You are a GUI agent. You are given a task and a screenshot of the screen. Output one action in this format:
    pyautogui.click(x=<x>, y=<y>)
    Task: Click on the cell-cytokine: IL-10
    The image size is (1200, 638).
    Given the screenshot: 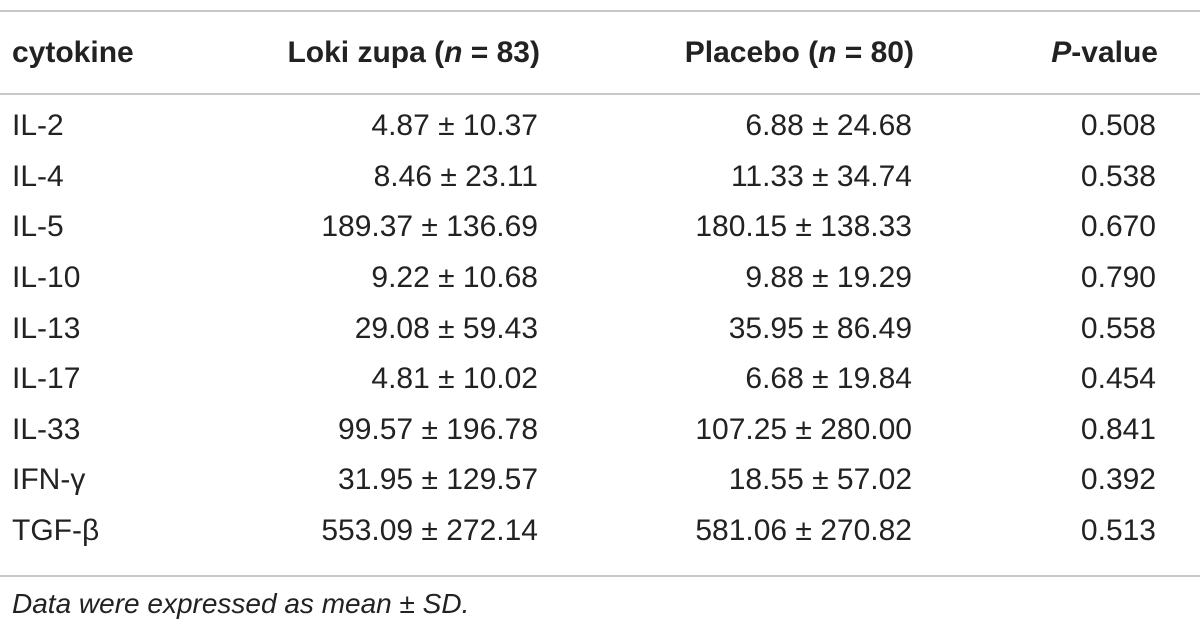 What is the action you would take?
    pyautogui.click(x=46, y=278)
    